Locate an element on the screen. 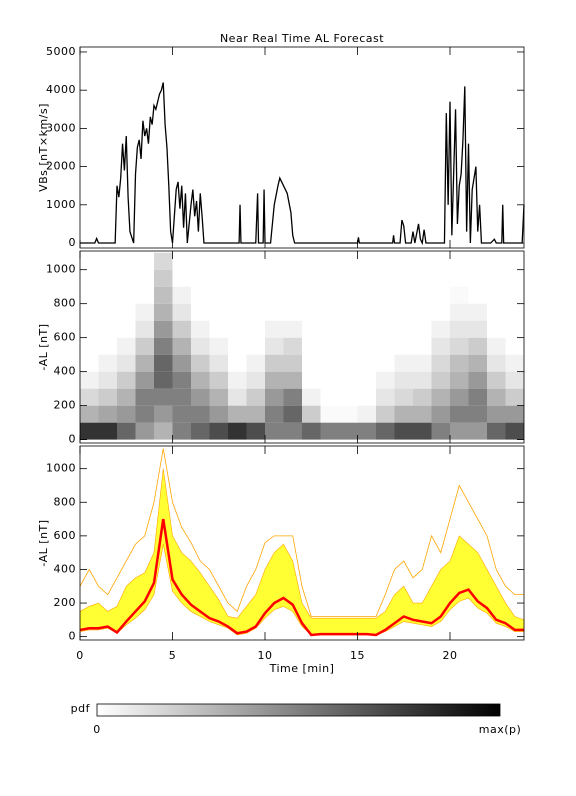  median-line is located at coordinates (301, 577).